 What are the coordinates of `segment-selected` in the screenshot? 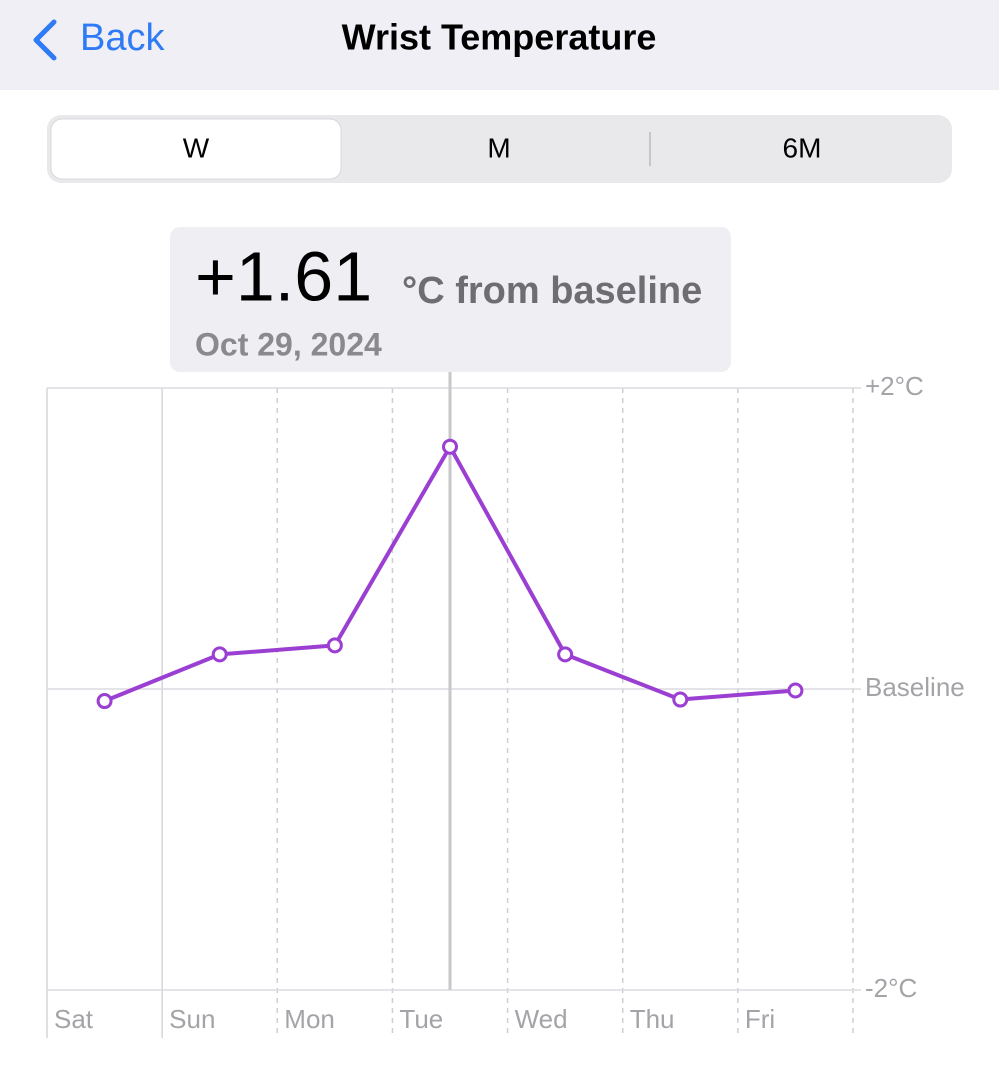 It's located at (196, 149).